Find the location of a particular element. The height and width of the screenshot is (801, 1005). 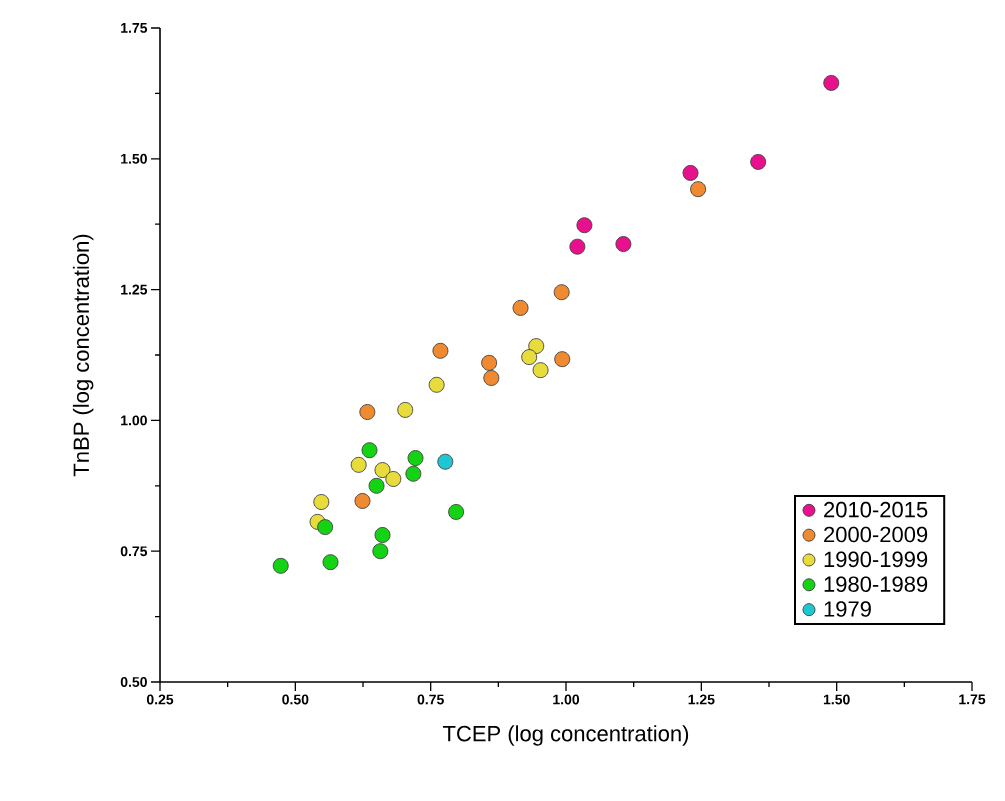

x-axis-title: TCEP (log concentration) is located at coordinates (566, 735).